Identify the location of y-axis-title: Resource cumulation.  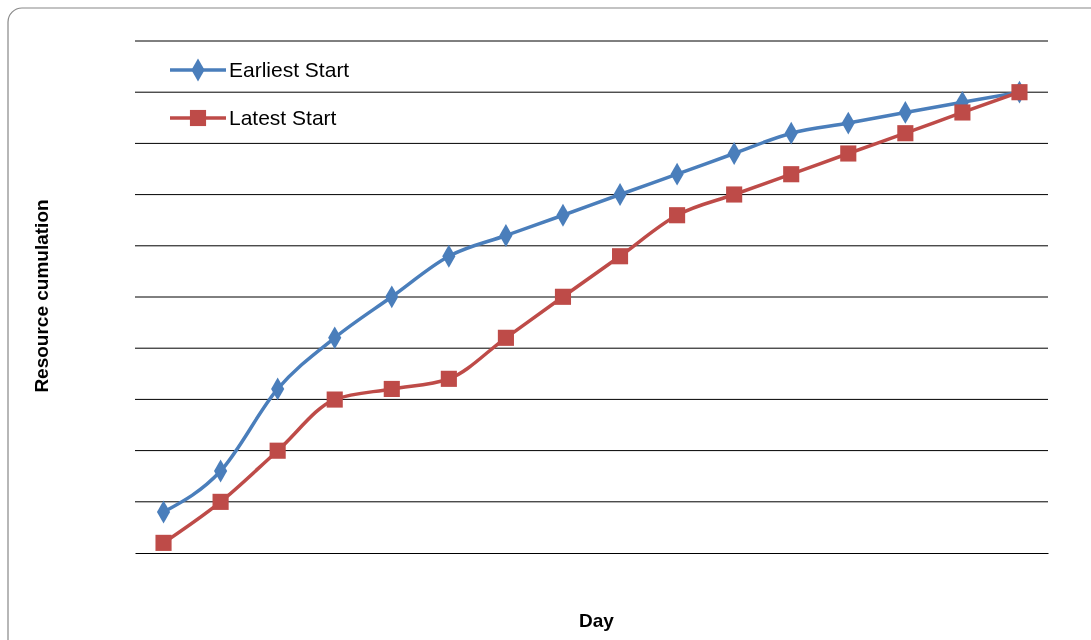
(41, 296).